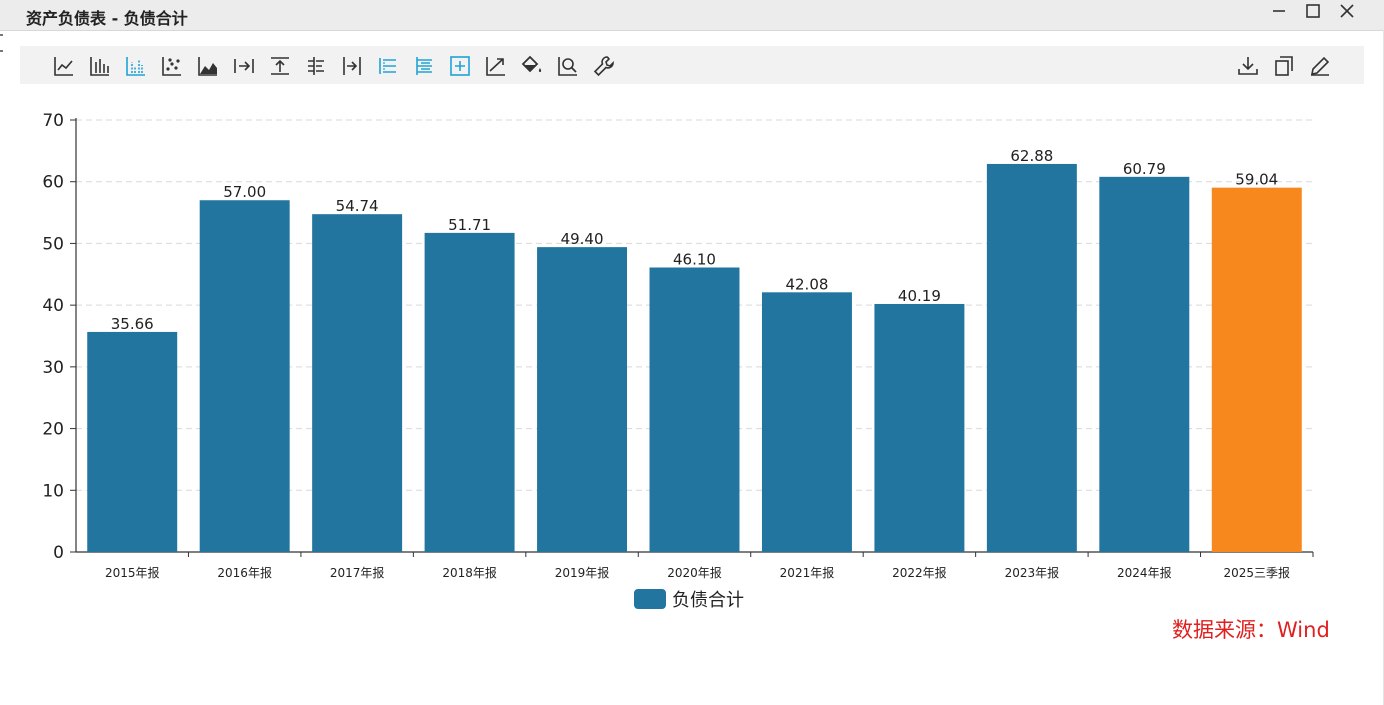  What do you see at coordinates (244, 192) in the screenshot?
I see `data-label: 57.00` at bounding box center [244, 192].